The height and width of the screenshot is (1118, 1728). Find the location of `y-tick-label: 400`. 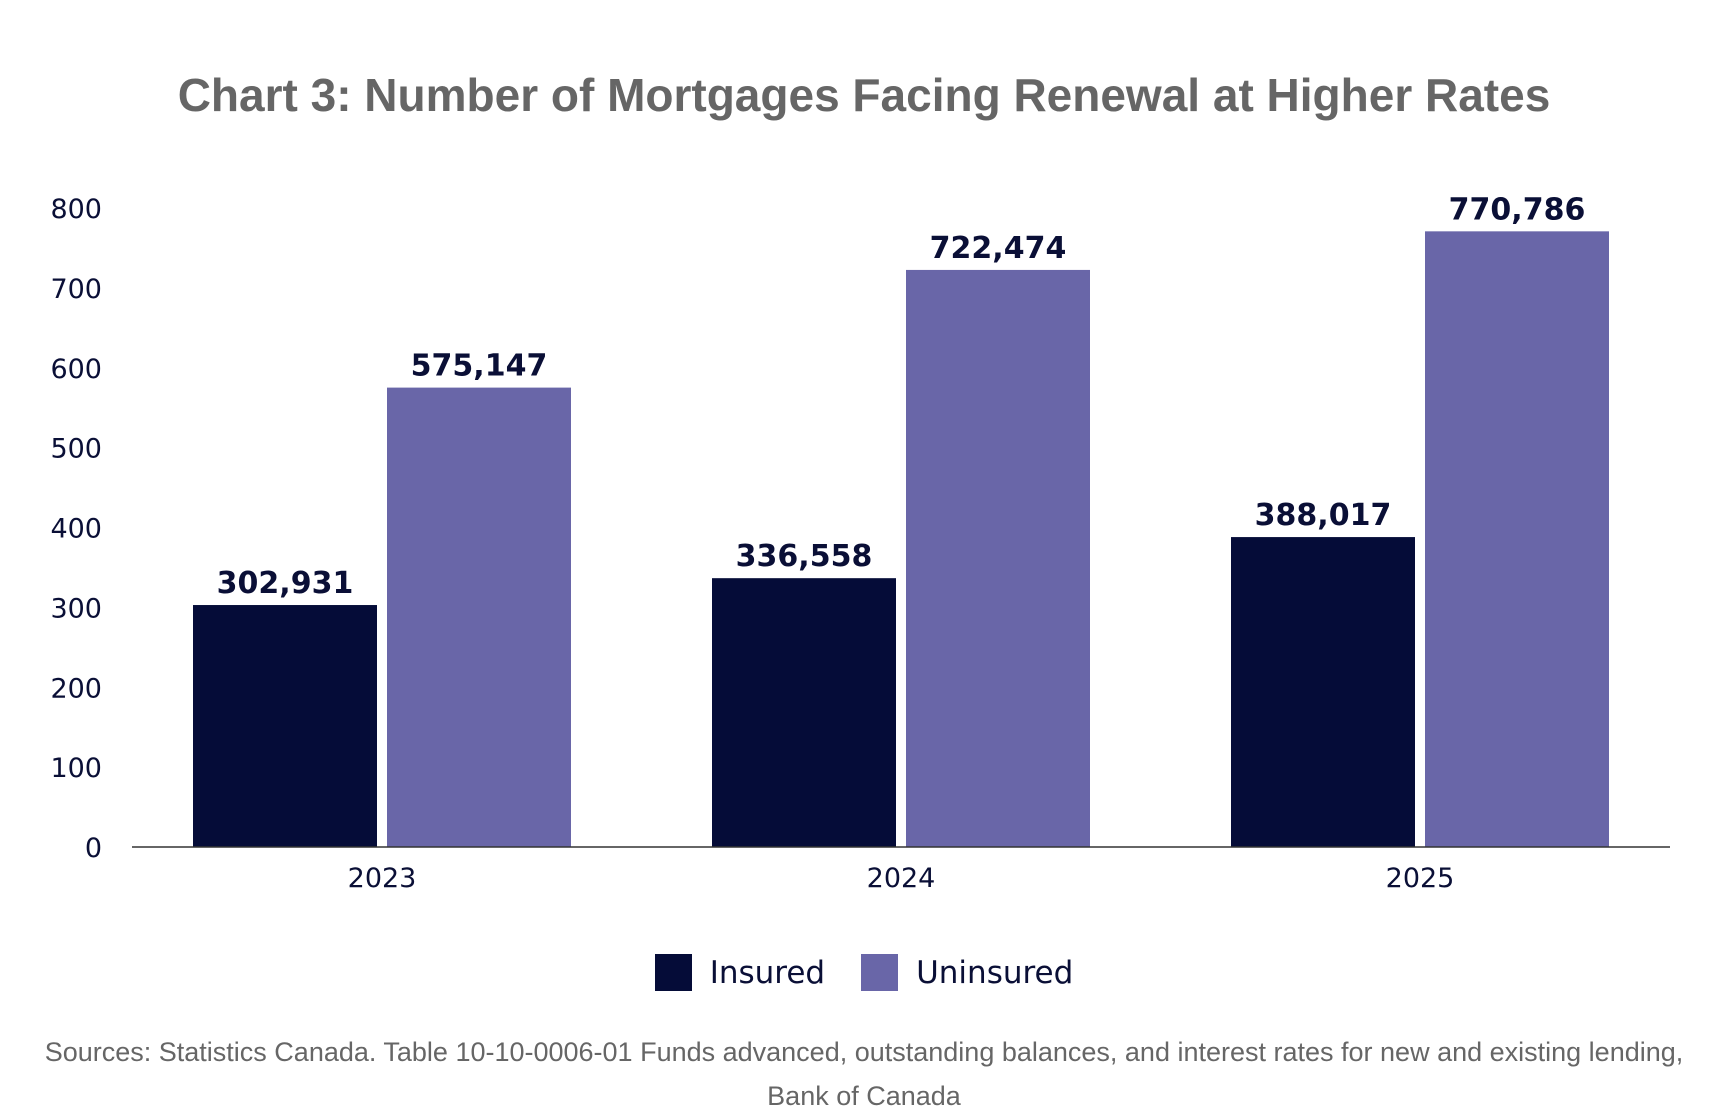

y-tick-label: 400 is located at coordinates (76, 529).